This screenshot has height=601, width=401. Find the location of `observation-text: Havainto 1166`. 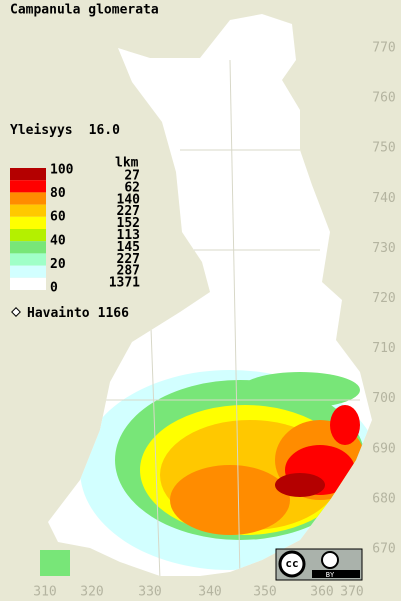

observation-text: Havainto 1166 is located at coordinates (78, 313).